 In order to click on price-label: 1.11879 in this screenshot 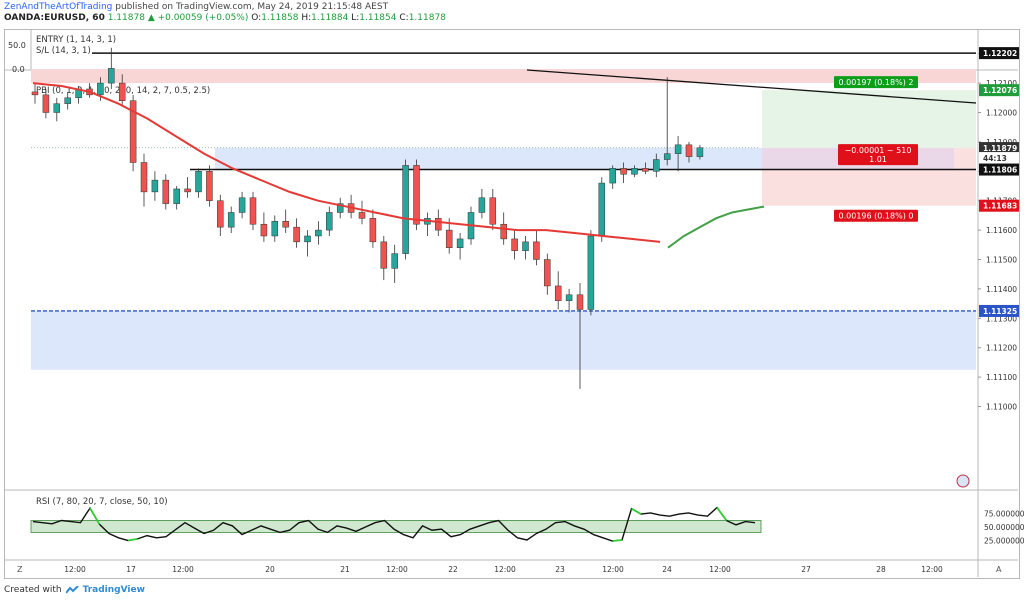, I will do `click(1000, 148)`.